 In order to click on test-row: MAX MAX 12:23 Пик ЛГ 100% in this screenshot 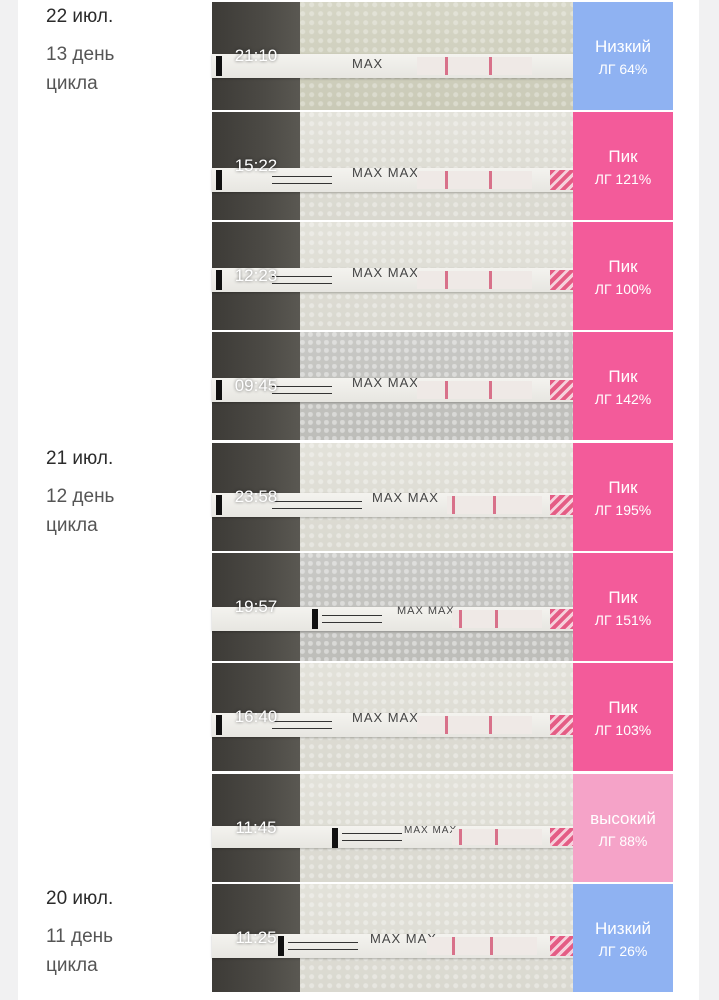, I will do `click(442, 276)`.